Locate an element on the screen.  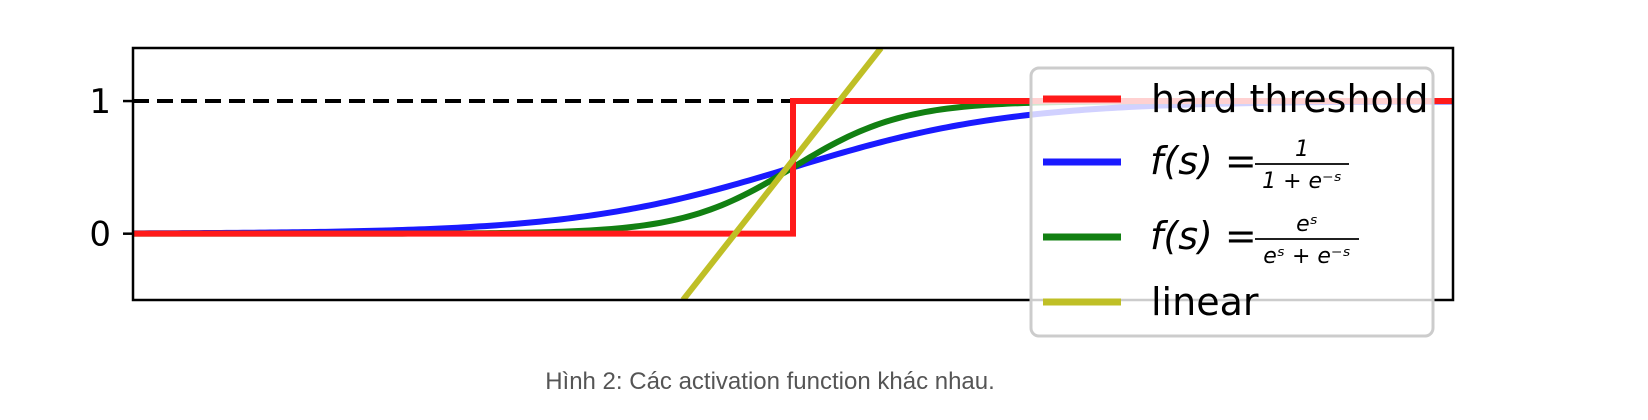
y-tick-label: 0 is located at coordinates (100, 235).